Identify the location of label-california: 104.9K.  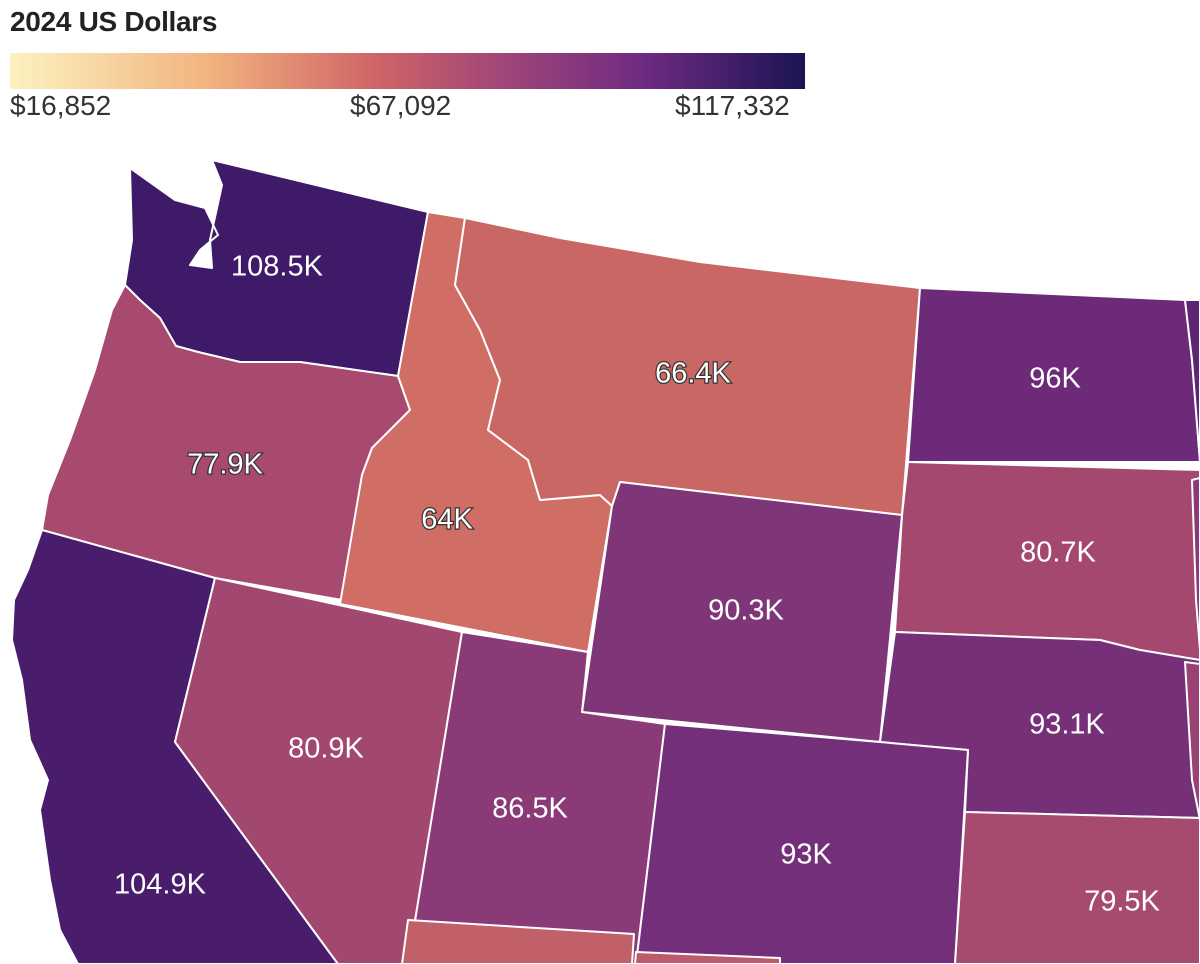
(160, 885).